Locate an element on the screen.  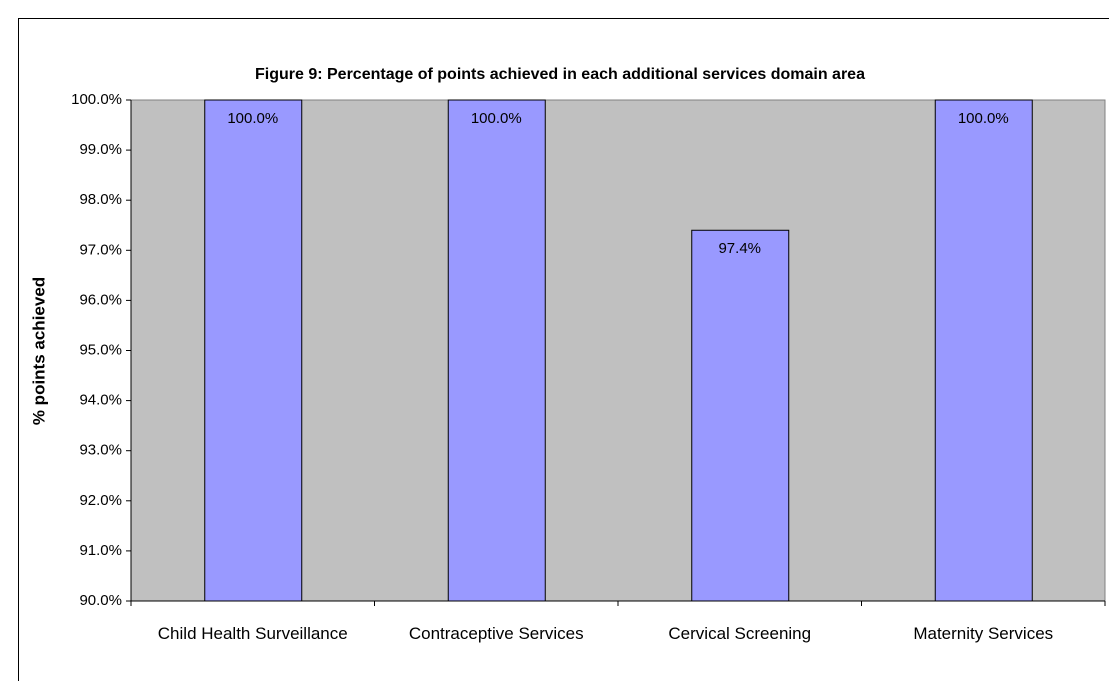
x-tick-label: Cervical Screening is located at coordinates (740, 633).